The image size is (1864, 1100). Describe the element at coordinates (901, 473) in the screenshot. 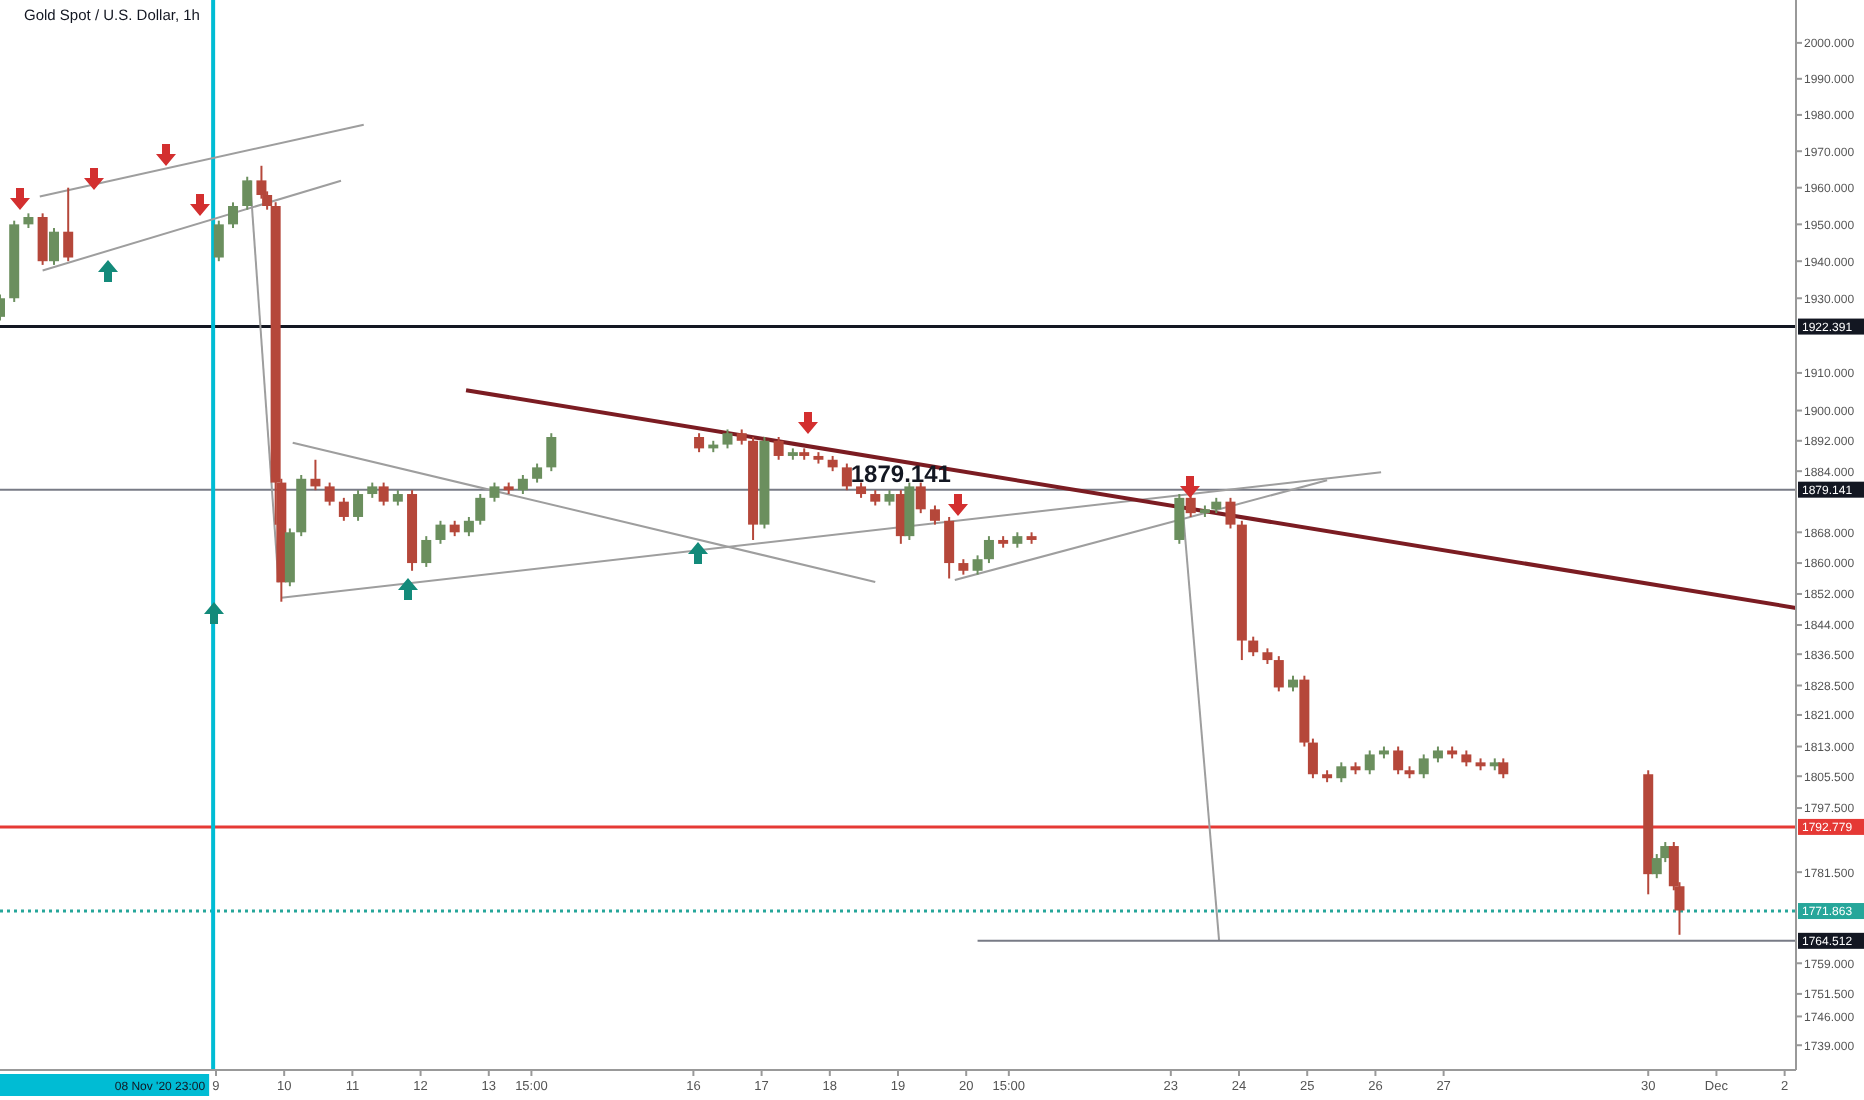

I see `annotation: 1879.141` at that location.